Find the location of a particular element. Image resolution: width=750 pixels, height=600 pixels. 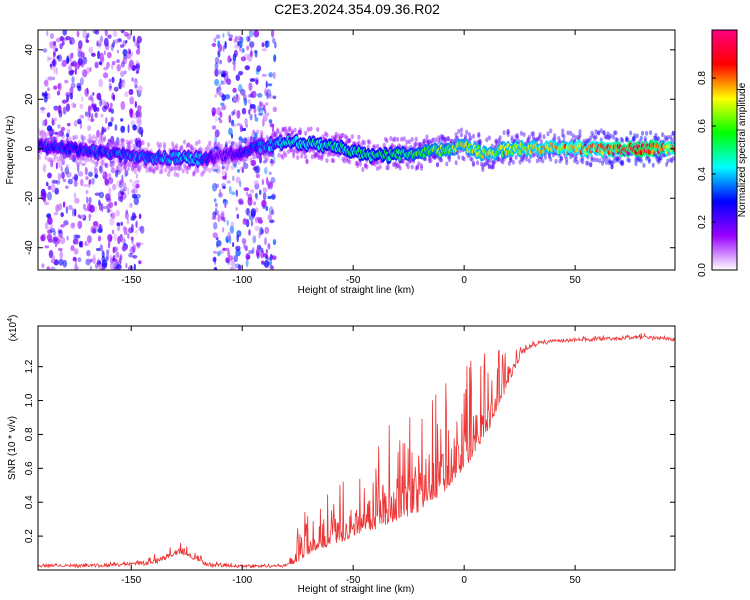

y-tick-label: 40 is located at coordinates (29, 50).